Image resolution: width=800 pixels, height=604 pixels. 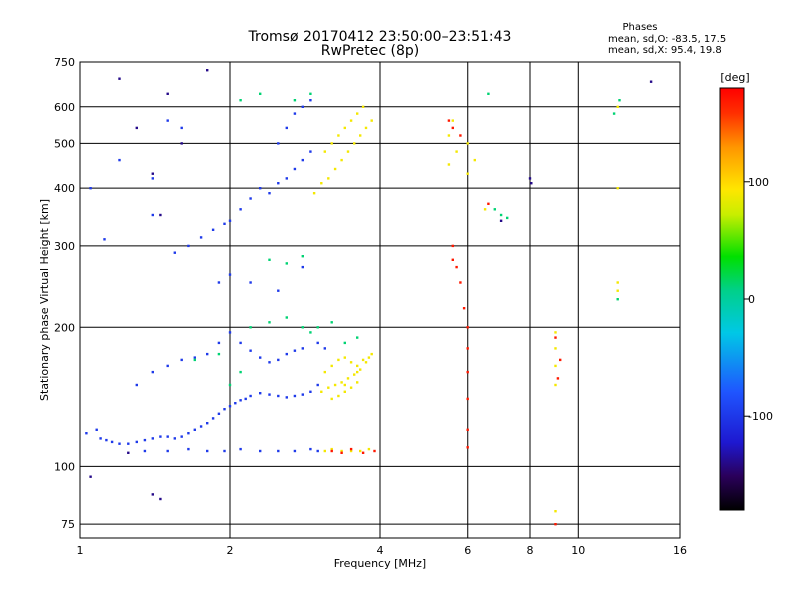 I want to click on colorbar-tick-label: 0, so click(x=751, y=299).